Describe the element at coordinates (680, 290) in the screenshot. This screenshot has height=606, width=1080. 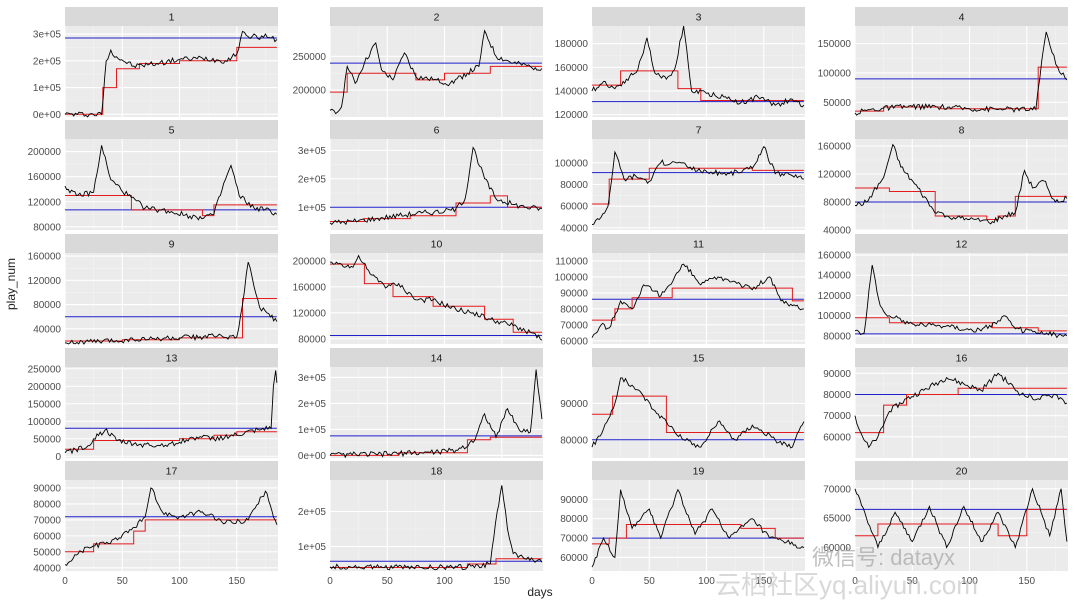
I see `facet-panel-11: 11 60000 70000 80000 90000 100000 110000` at that location.